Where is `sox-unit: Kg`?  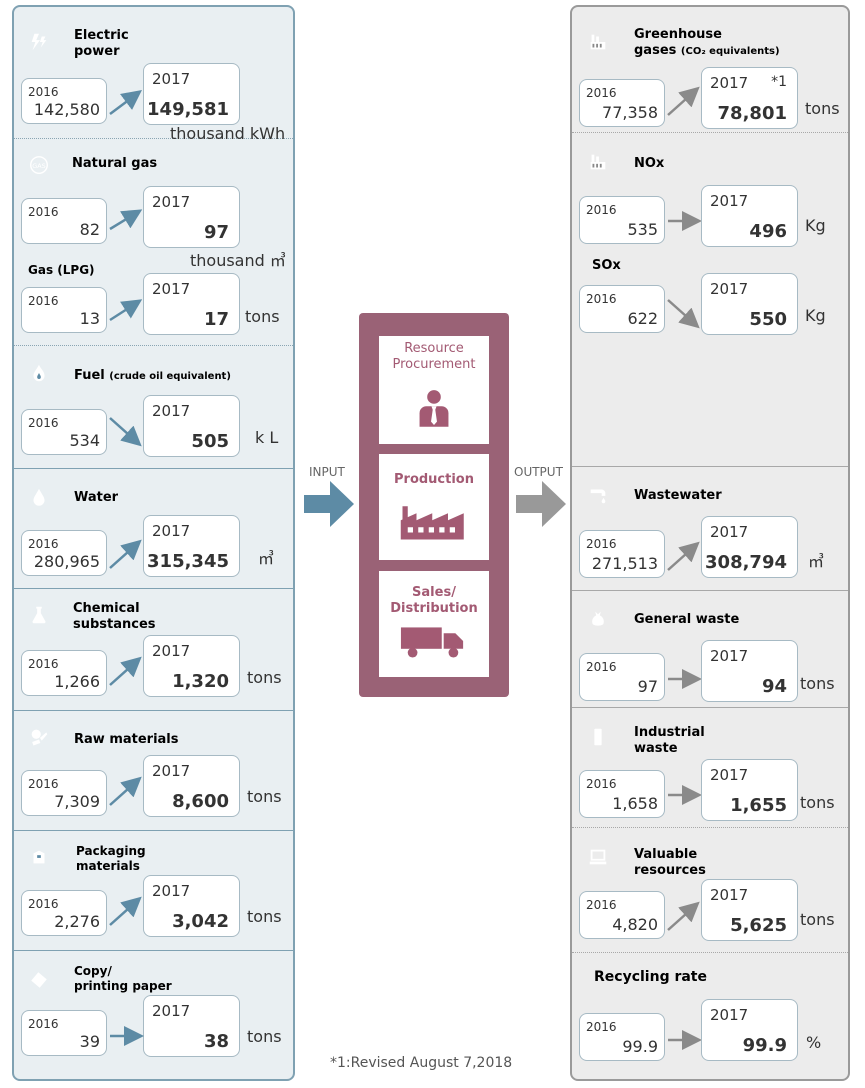 sox-unit: Kg is located at coordinates (815, 315).